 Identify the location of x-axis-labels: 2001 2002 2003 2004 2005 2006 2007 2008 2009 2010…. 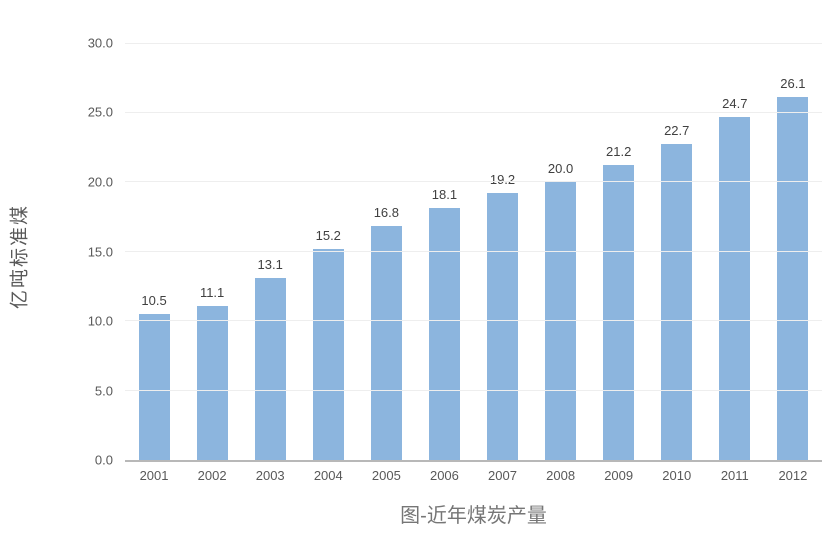
(473, 475).